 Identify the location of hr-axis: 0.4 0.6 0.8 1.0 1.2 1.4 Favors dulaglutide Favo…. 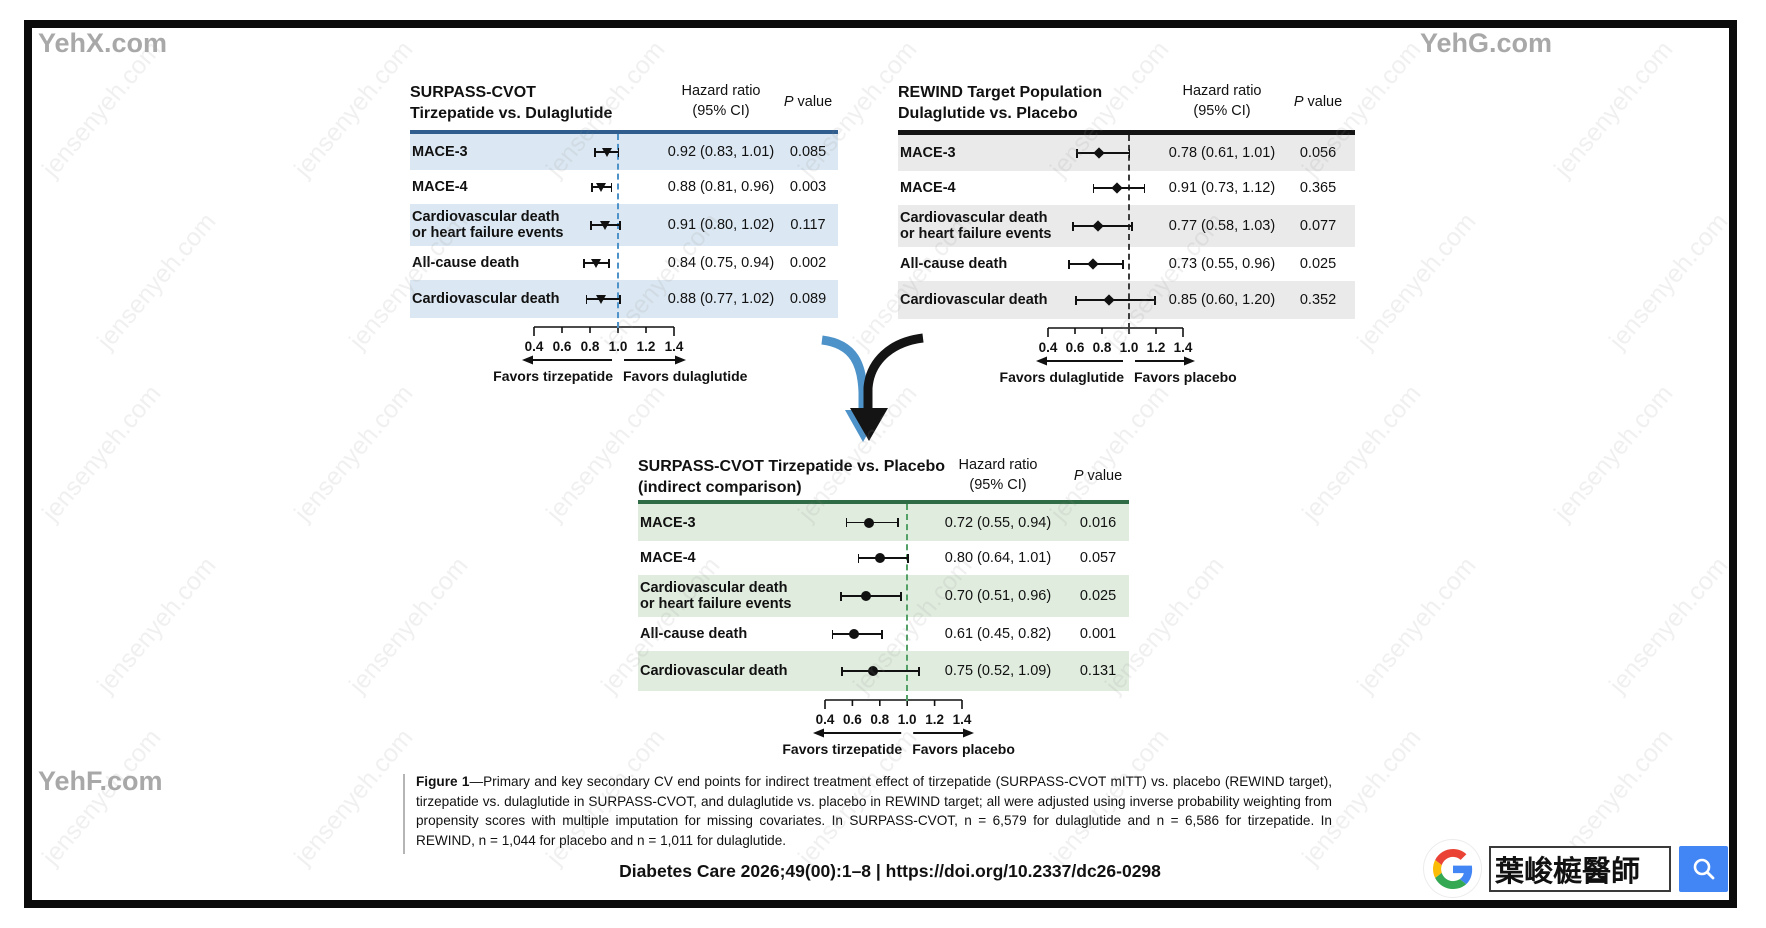
(1118, 356).